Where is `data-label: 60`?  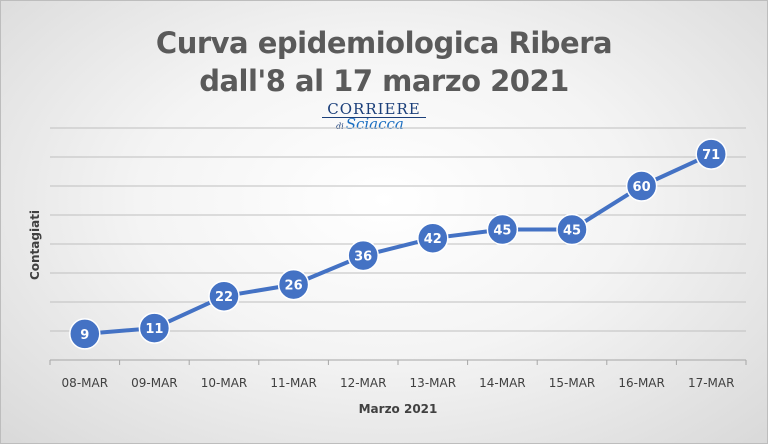 data-label: 60 is located at coordinates (642, 187).